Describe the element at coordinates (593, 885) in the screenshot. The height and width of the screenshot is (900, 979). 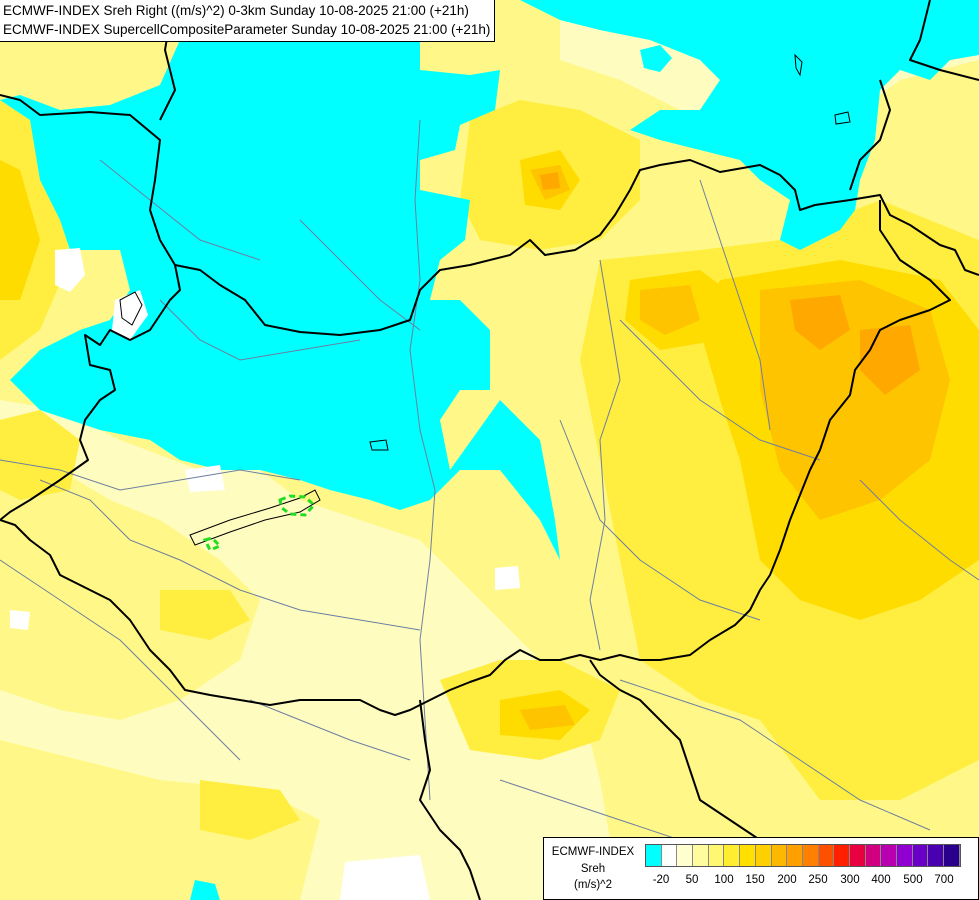
I see `legend-unit: (m/s)^2` at that location.